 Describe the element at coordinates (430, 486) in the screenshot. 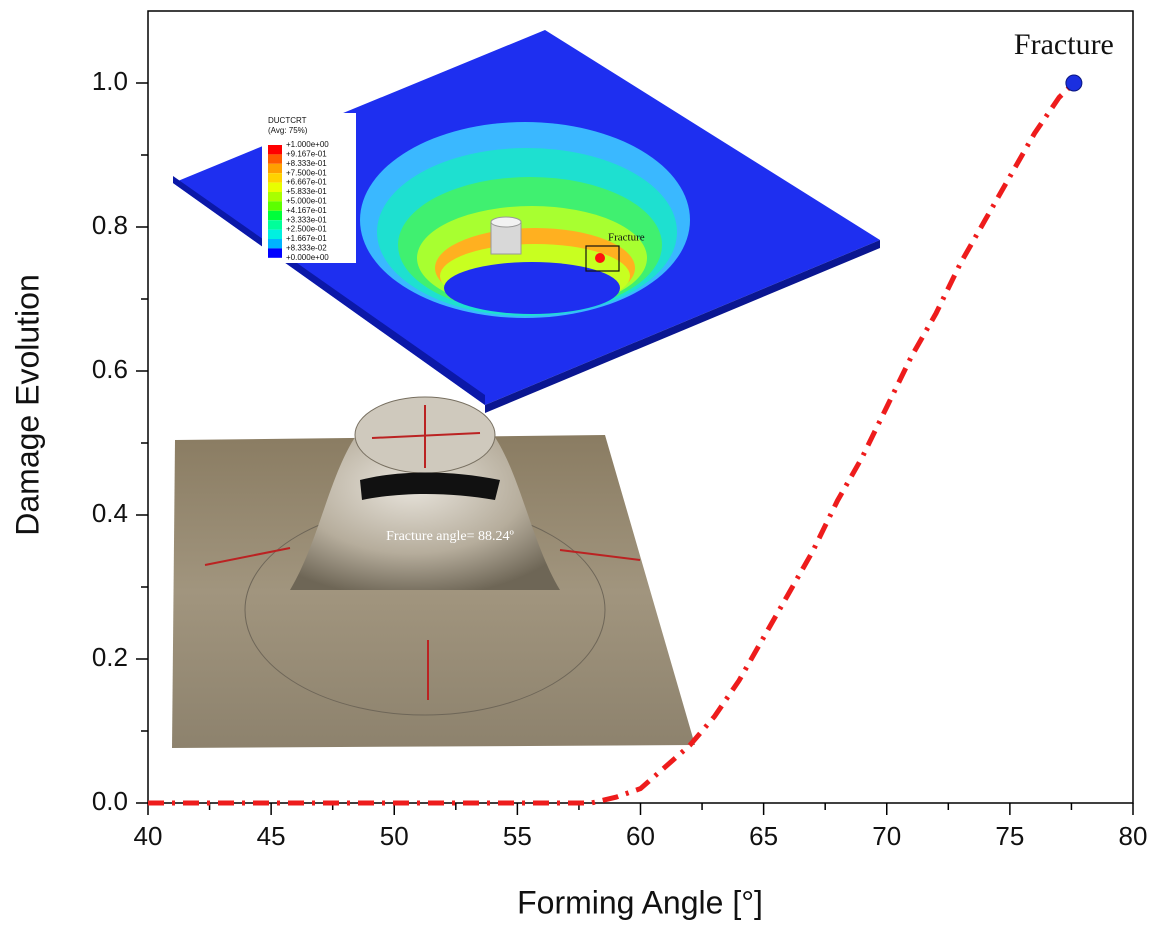

I see `photo-crack` at that location.